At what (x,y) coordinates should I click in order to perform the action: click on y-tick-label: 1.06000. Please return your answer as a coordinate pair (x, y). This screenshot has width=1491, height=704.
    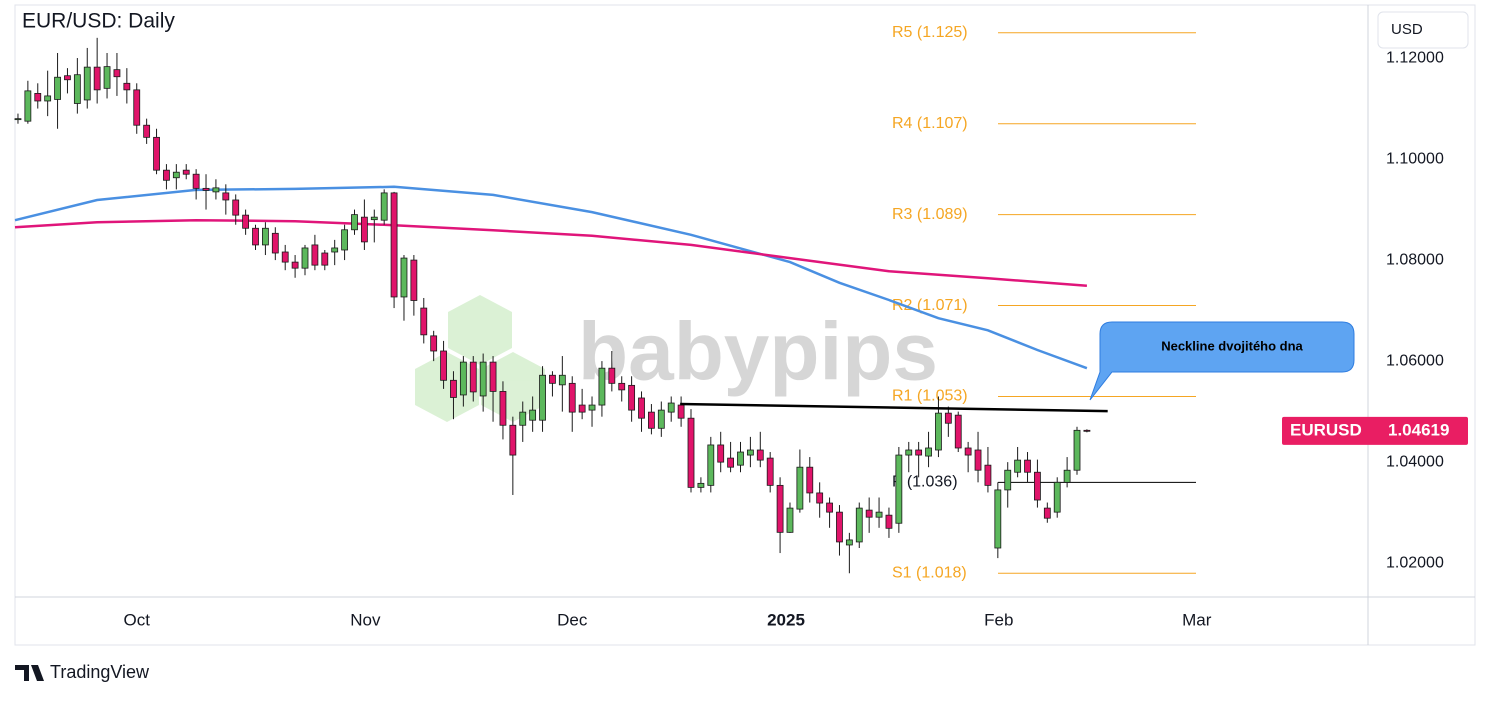
    Looking at the image, I should click on (1415, 360).